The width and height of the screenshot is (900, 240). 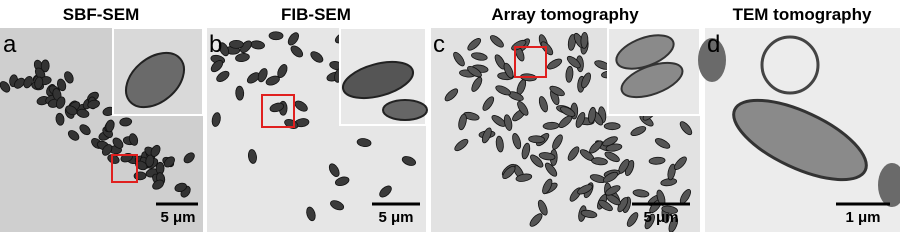 What do you see at coordinates (316, 14) in the screenshot?
I see `panel-title: FIB-SEM` at bounding box center [316, 14].